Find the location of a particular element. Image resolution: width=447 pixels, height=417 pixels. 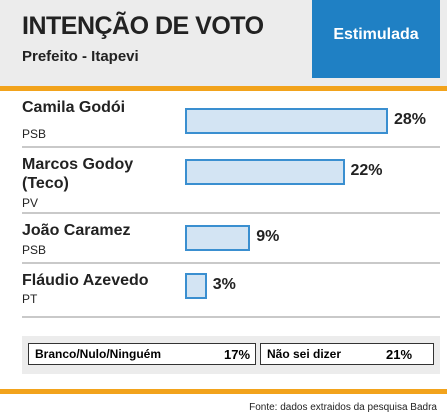

other-value: 17% is located at coordinates (237, 354).